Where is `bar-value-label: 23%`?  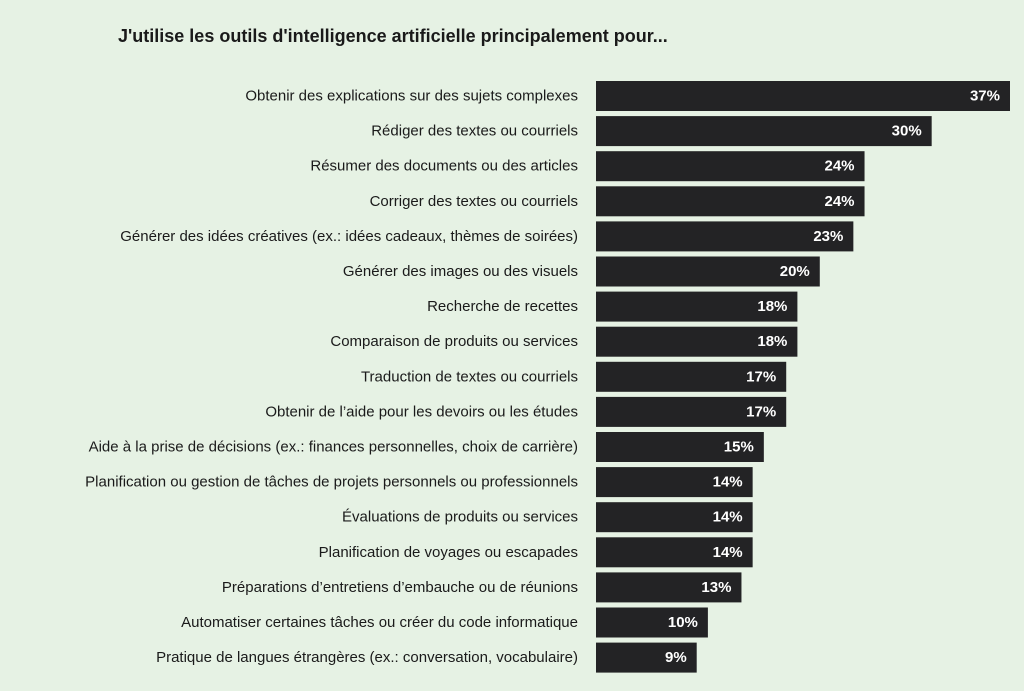 bar-value-label: 23% is located at coordinates (828, 236).